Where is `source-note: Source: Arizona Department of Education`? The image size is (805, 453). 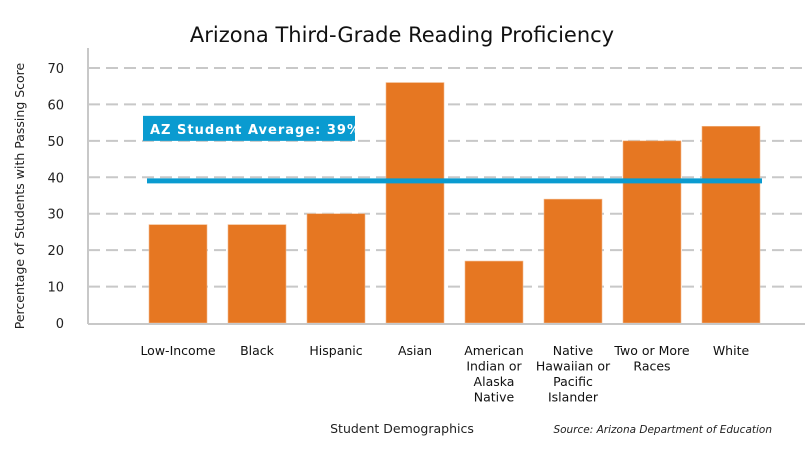 source-note: Source: Arizona Department of Education is located at coordinates (662, 430).